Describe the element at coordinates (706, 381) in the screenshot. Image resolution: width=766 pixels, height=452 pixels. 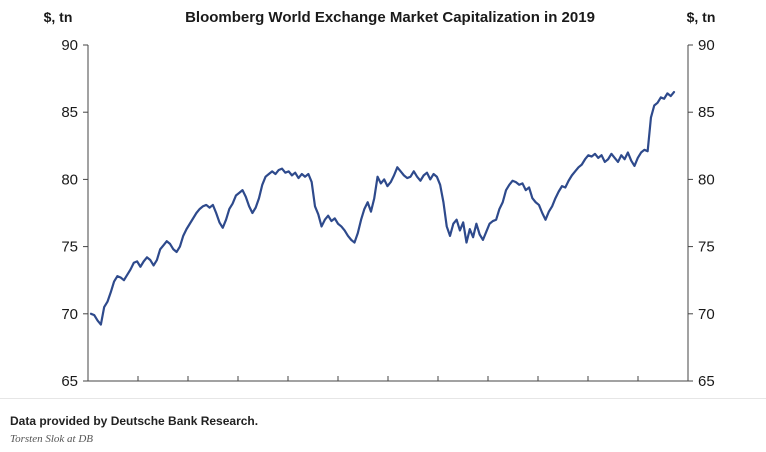
I see `right-tick-label: 65` at that location.